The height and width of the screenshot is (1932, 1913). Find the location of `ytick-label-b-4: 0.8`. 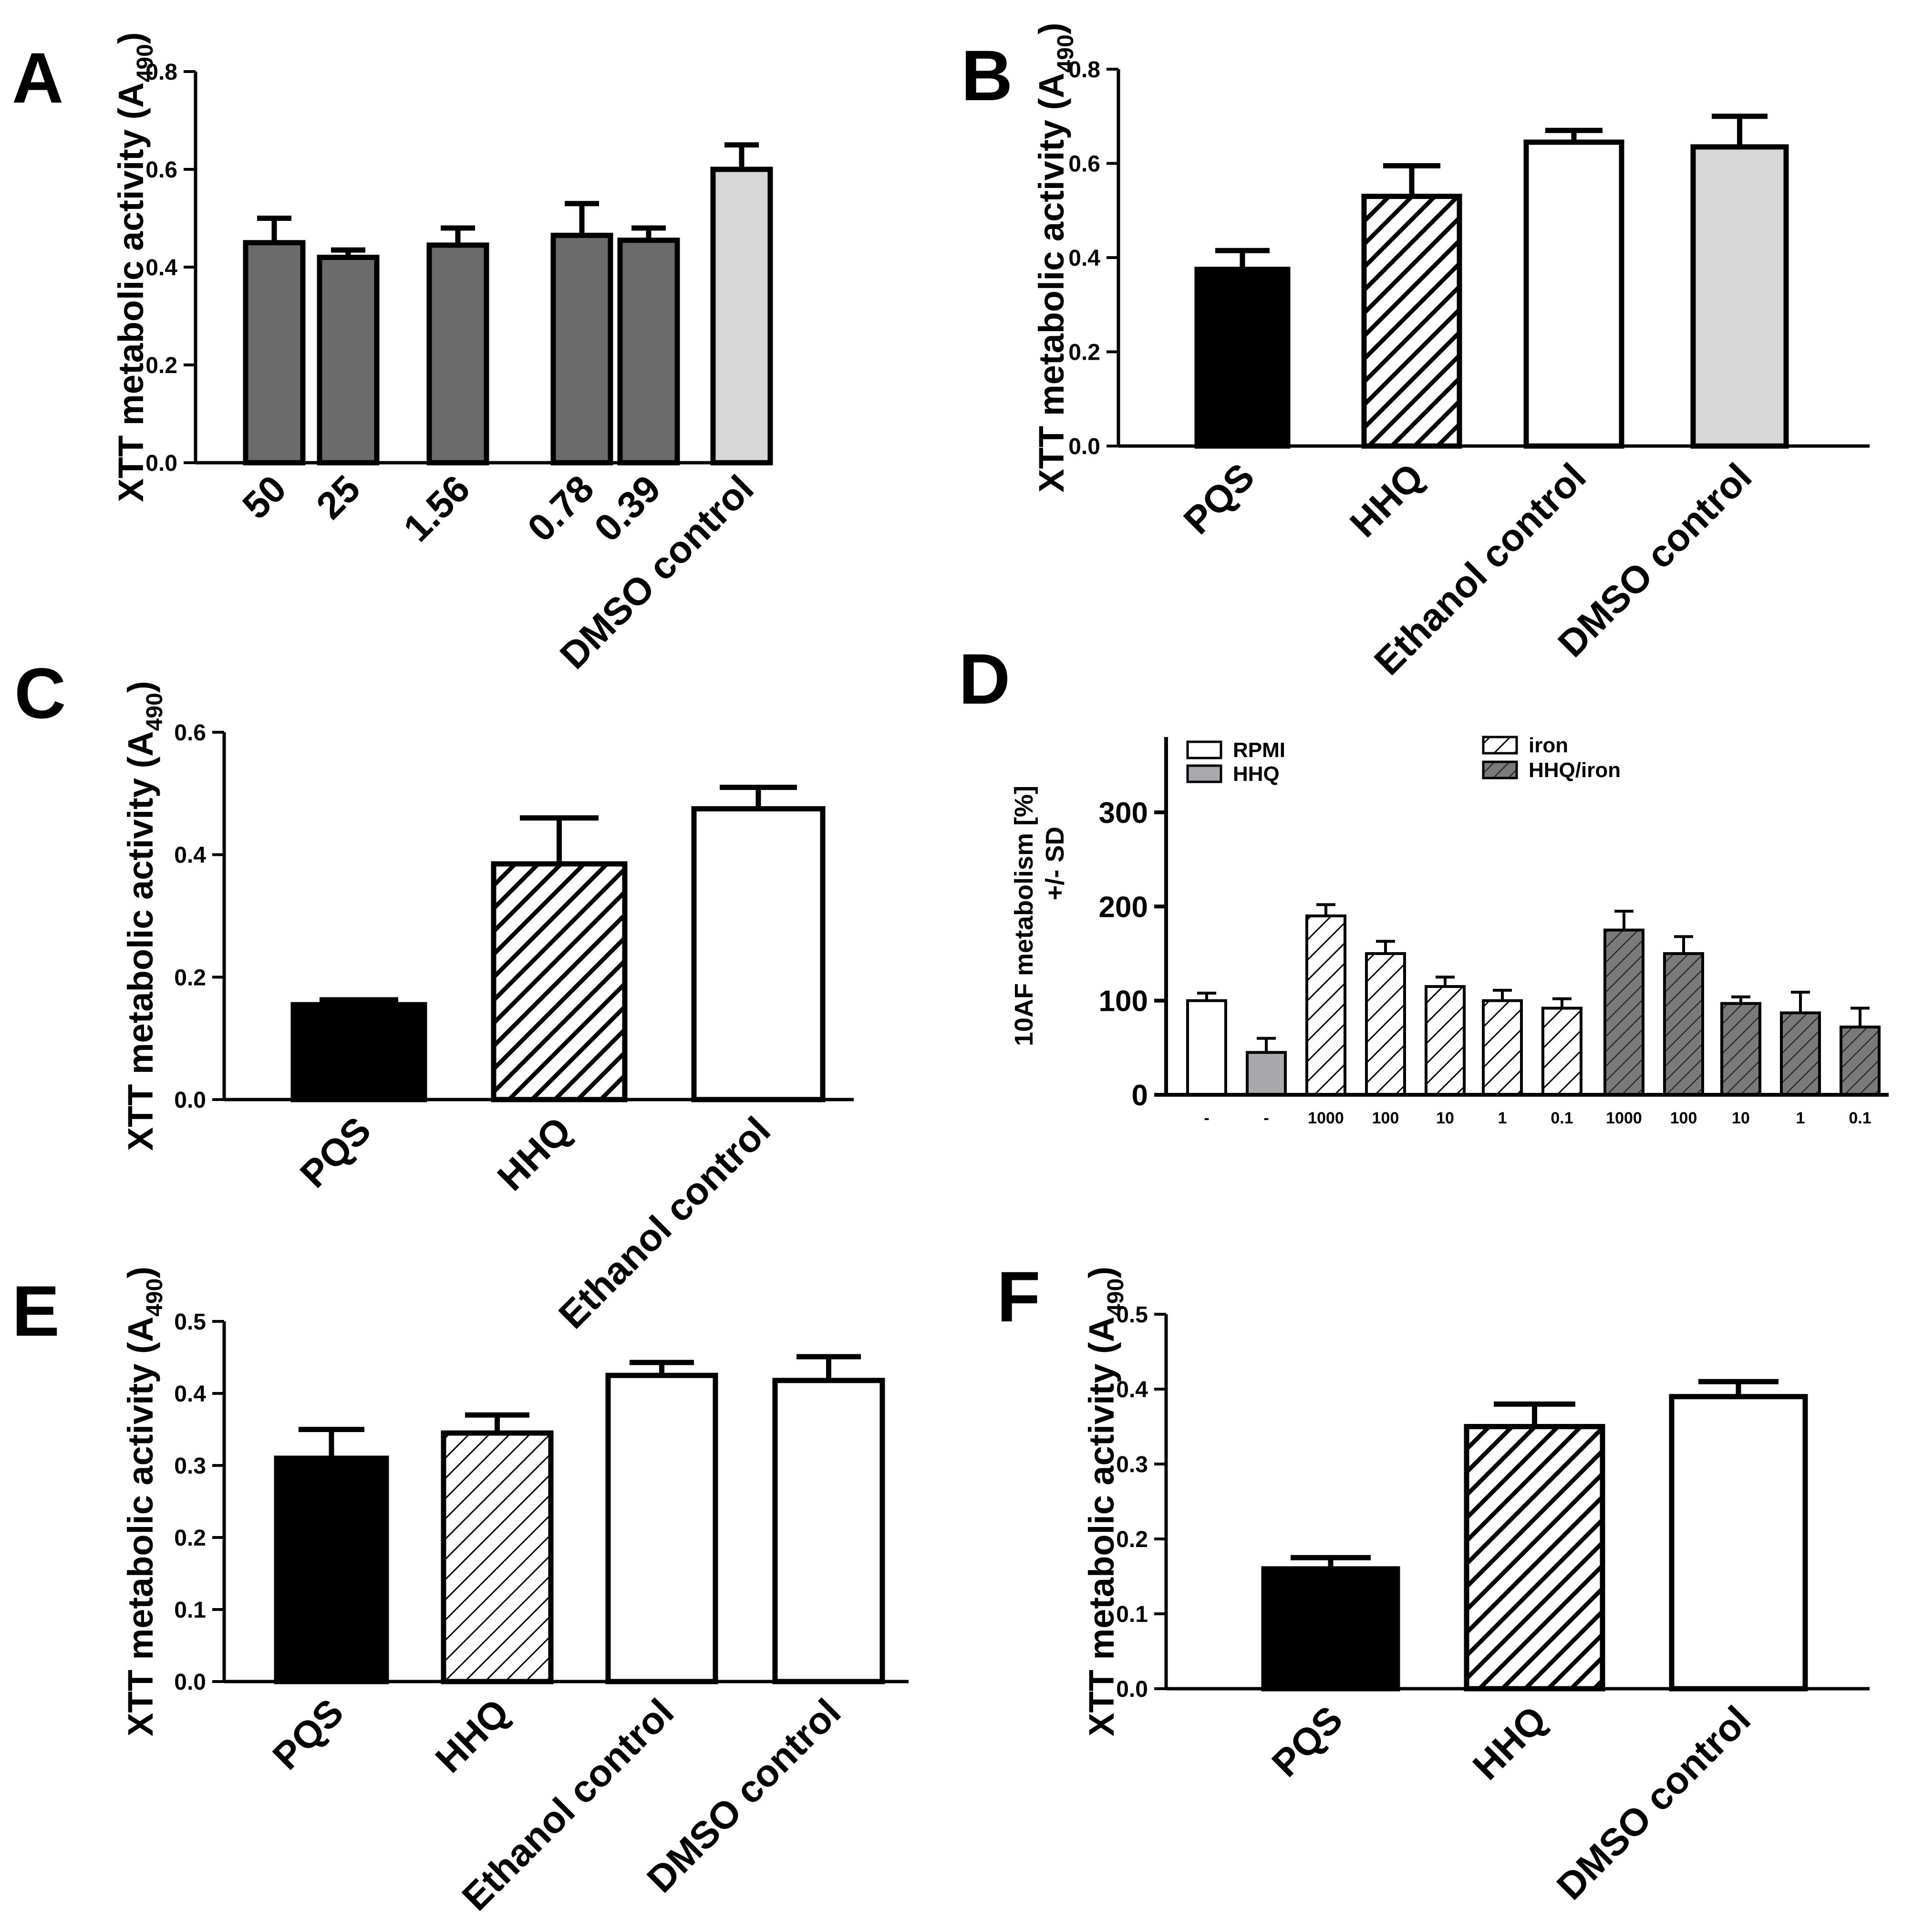

ytick-label-b-4: 0.8 is located at coordinates (1084, 70).